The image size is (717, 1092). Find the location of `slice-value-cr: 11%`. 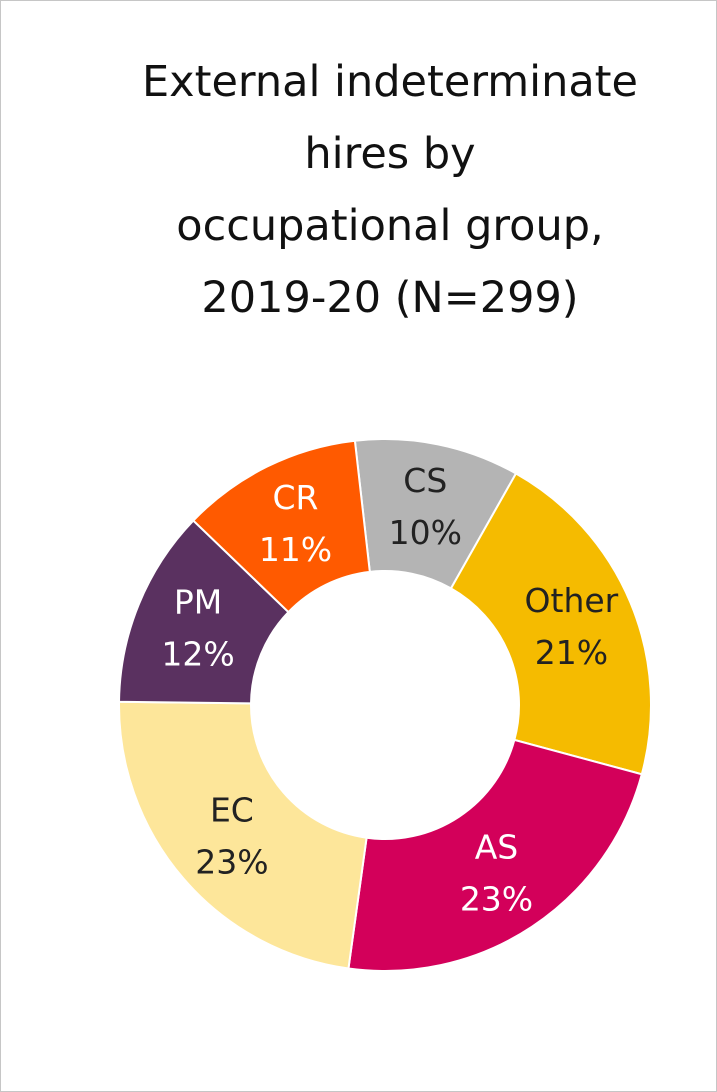

slice-value-cr: 11% is located at coordinates (295, 549).